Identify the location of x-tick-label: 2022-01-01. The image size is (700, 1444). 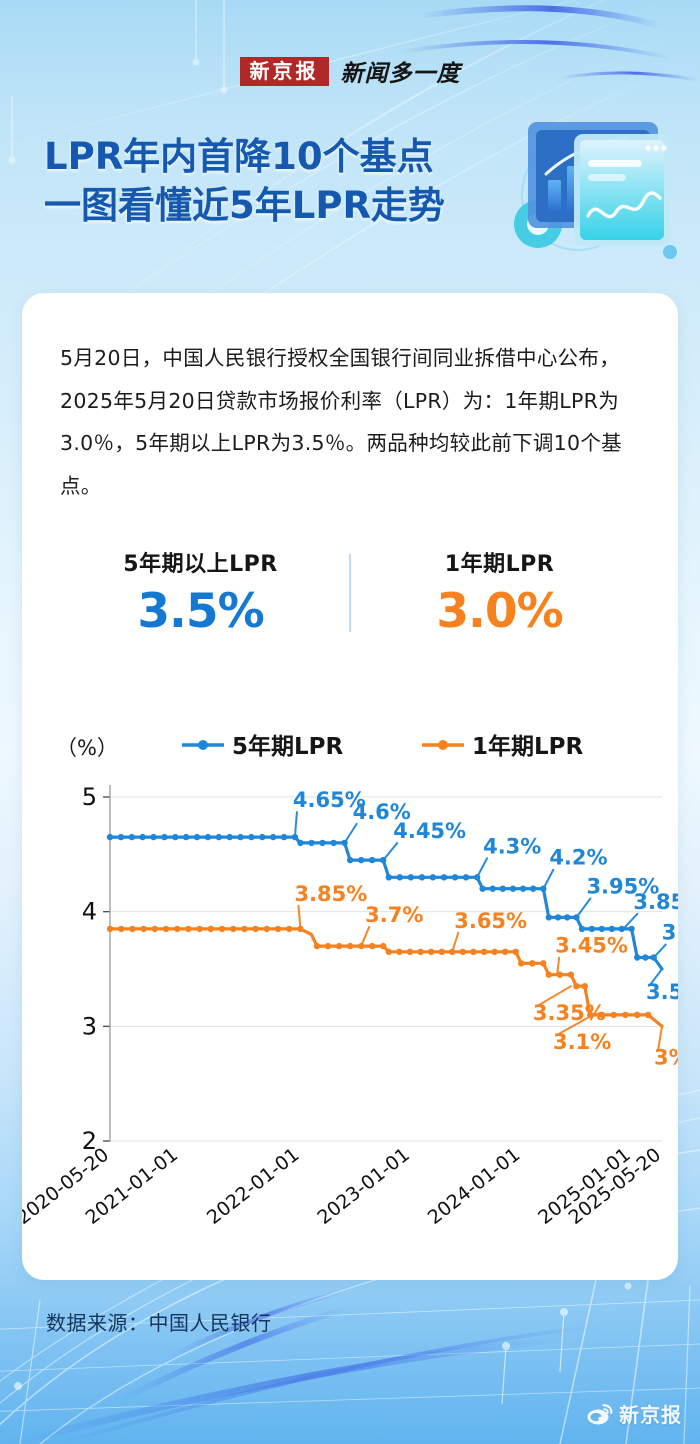
(253, 1186).